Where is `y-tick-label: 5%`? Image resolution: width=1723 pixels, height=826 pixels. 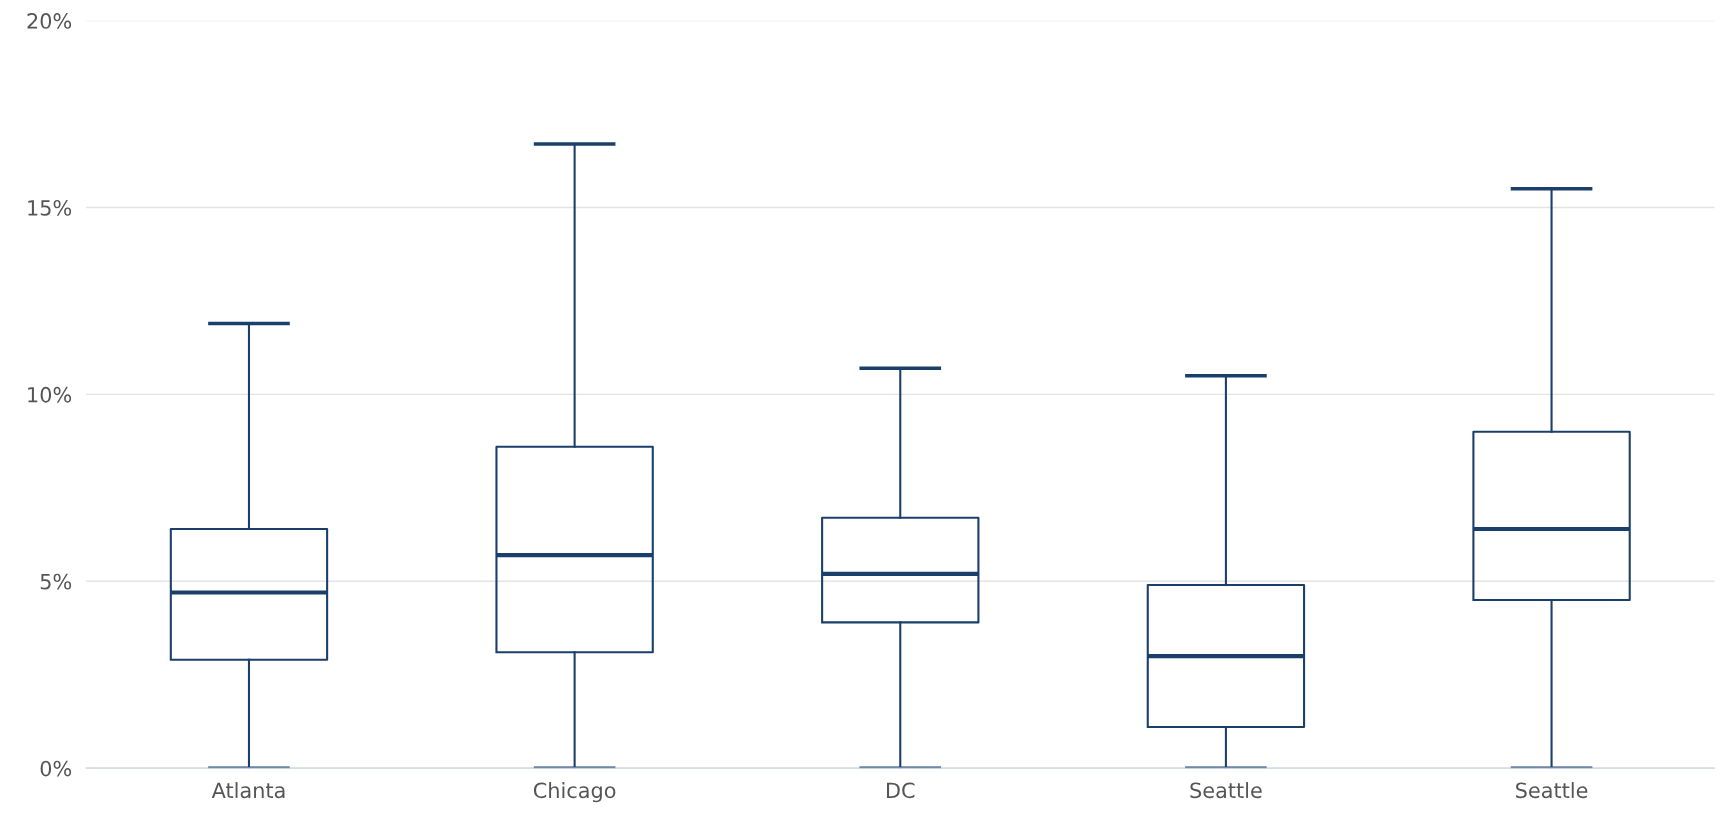 y-tick-label: 5% is located at coordinates (56, 581).